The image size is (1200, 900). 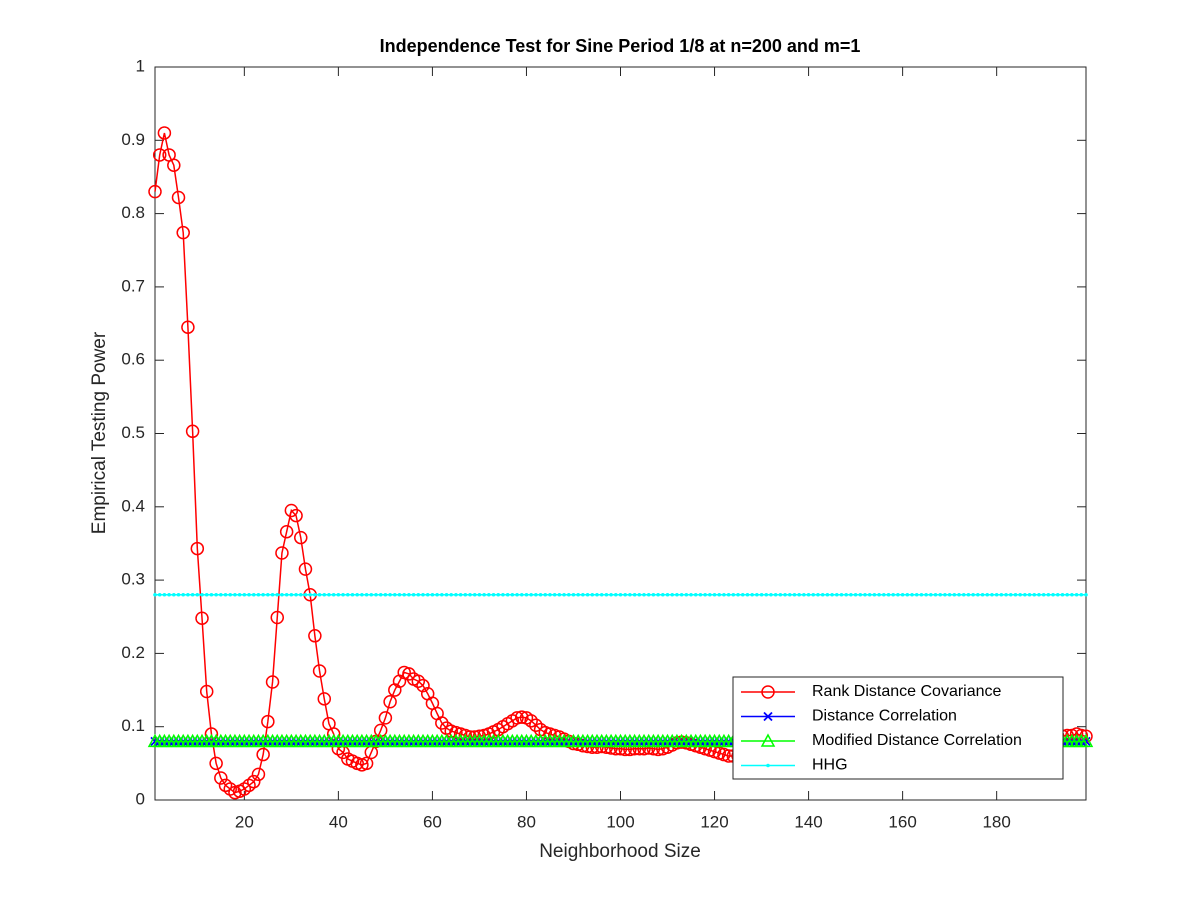 What do you see at coordinates (432, 821) in the screenshot?
I see `x-tick-label: 60` at bounding box center [432, 821].